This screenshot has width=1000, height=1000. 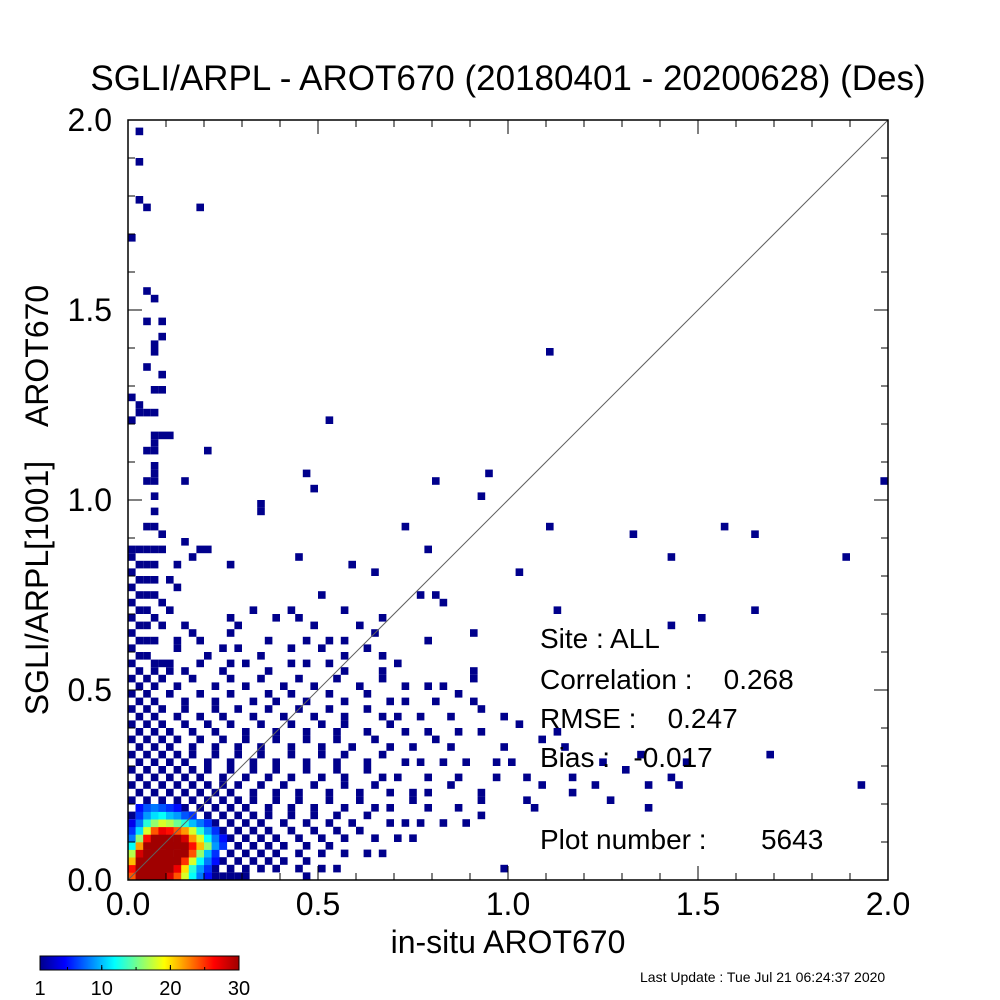 What do you see at coordinates (508, 904) in the screenshot?
I see `x-tick-labels: 0.0 0.5 1.0 1.5 2.0` at bounding box center [508, 904].